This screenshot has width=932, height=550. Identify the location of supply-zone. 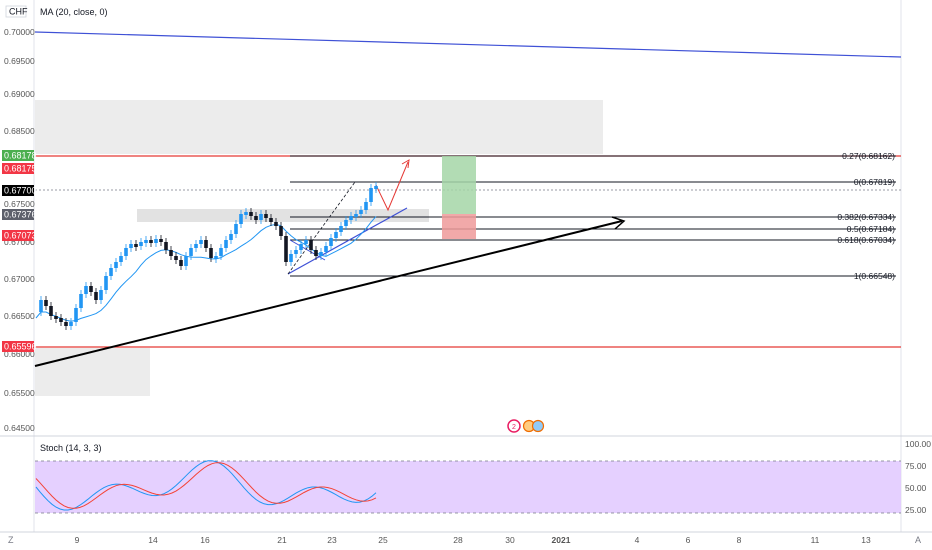
(319, 127).